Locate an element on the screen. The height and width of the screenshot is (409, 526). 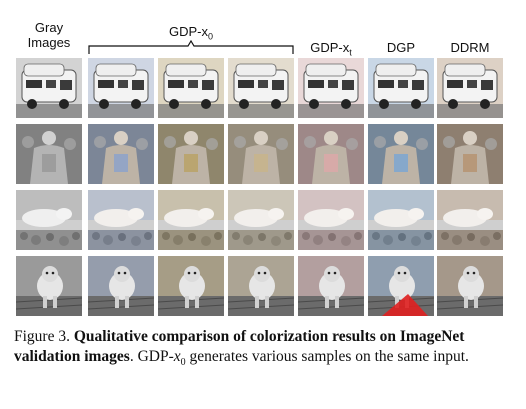
caption-math-var: x is located at coordinates (177, 356).